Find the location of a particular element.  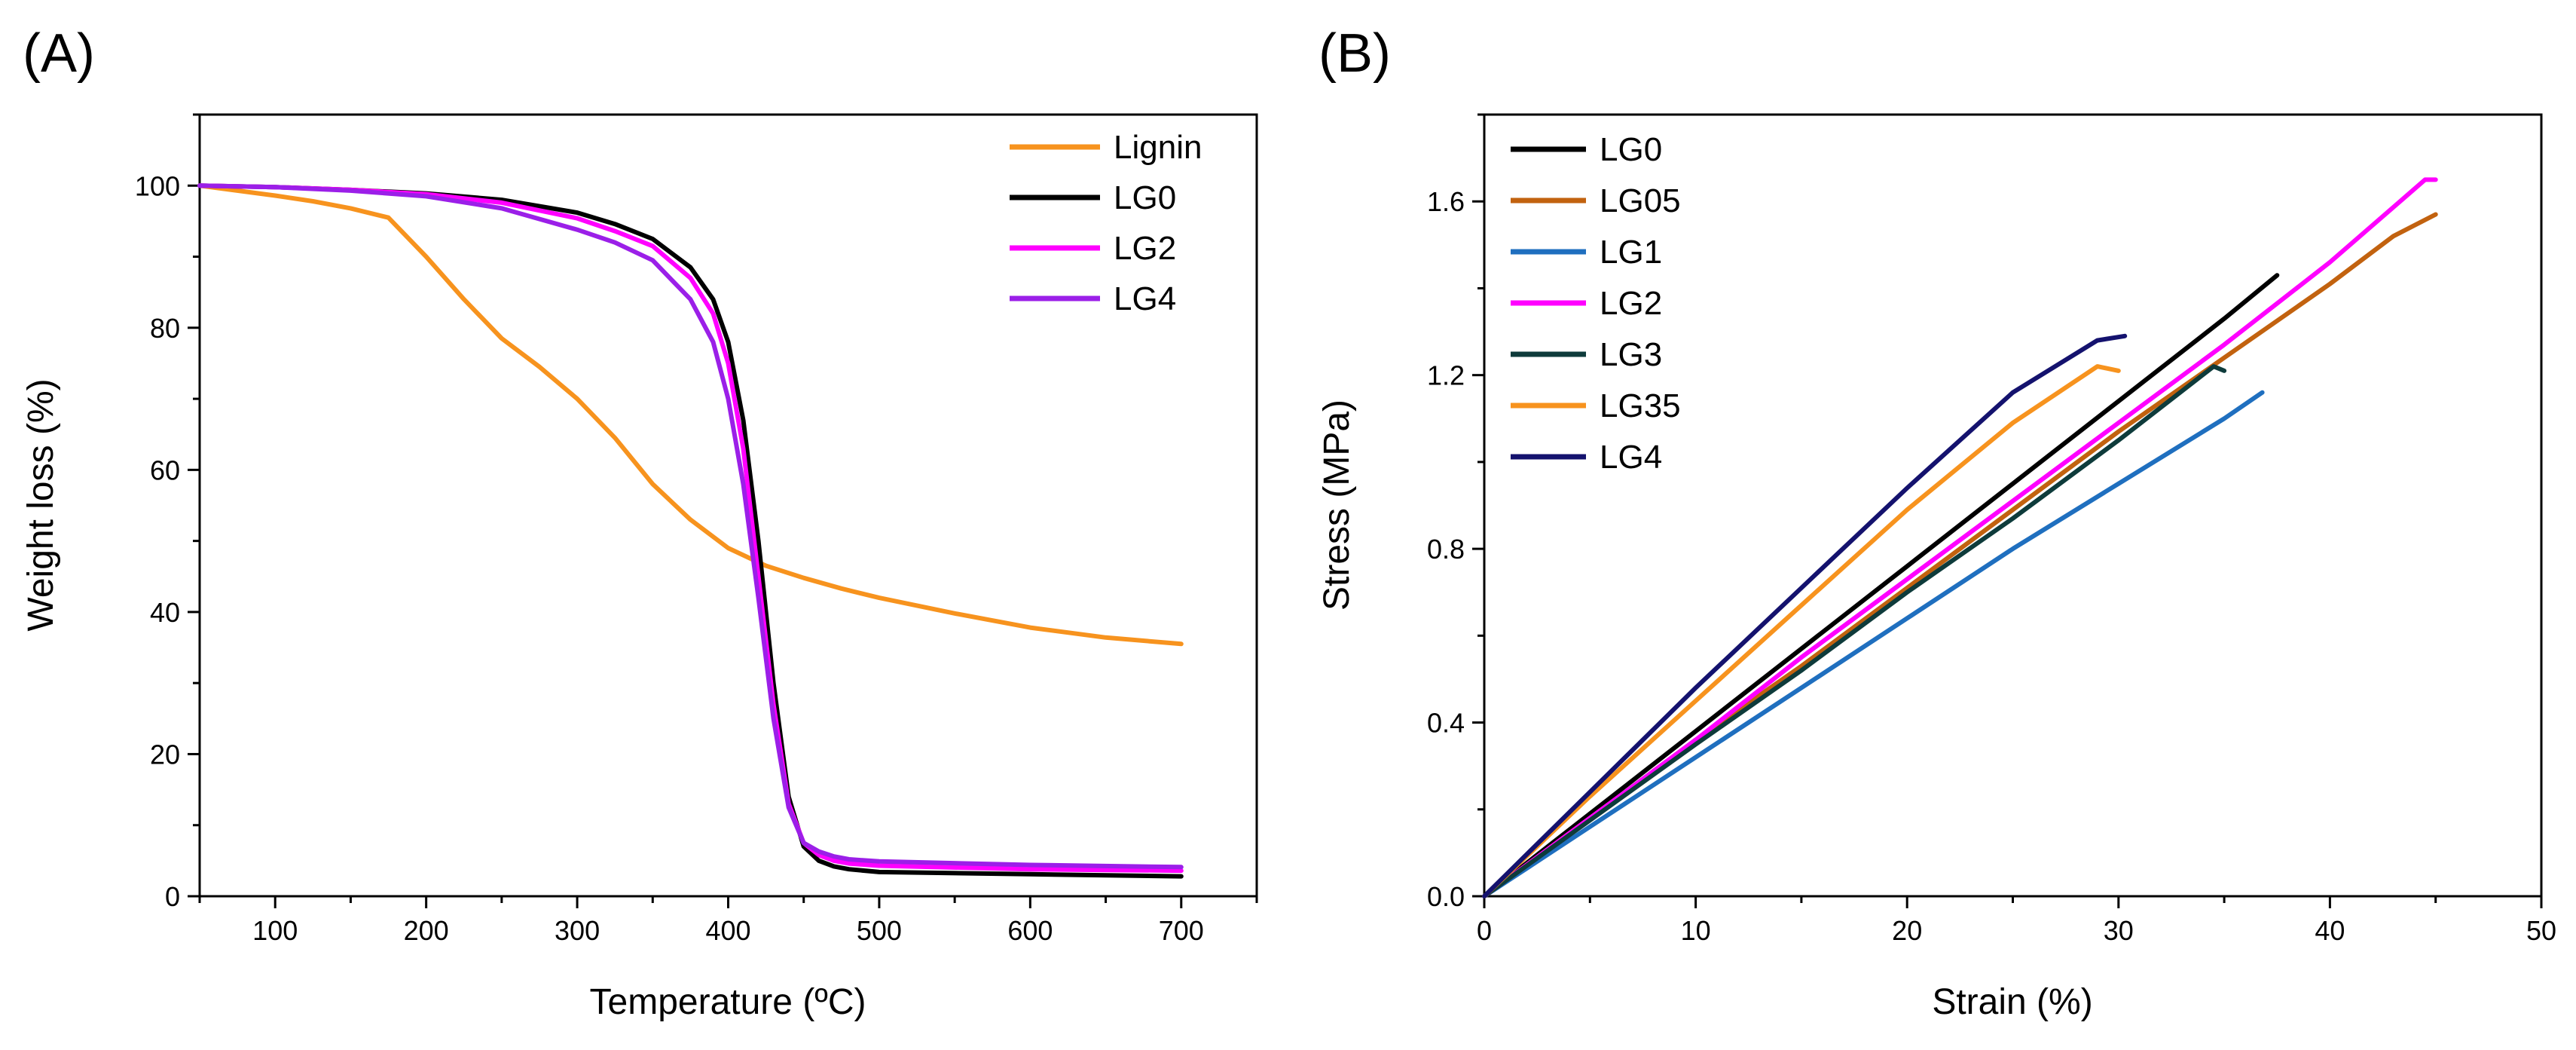

legend-label-lg3: LG3 is located at coordinates (1631, 354).